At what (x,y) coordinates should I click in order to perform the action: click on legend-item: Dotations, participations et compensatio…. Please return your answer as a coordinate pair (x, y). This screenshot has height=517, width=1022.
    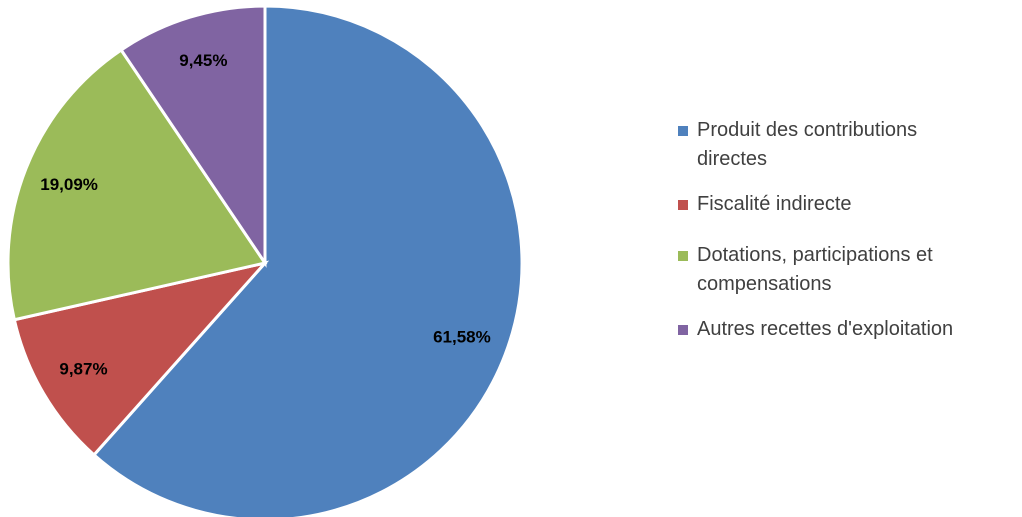
    Looking at the image, I should click on (843, 270).